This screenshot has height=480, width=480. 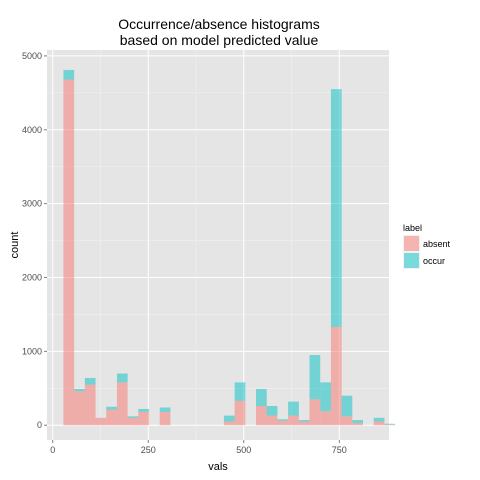 What do you see at coordinates (218, 467) in the screenshot?
I see `x-axis-title: vals` at bounding box center [218, 467].